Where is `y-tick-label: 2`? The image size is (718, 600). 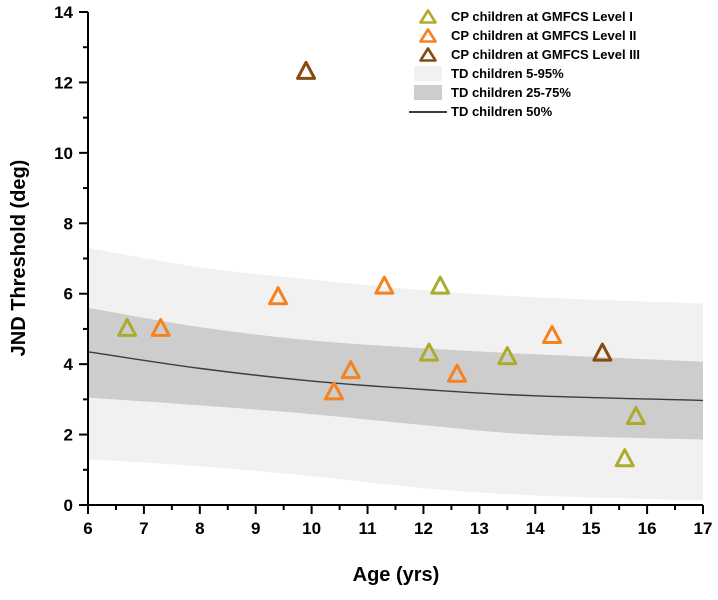 y-tick-label: 2 is located at coordinates (68, 435).